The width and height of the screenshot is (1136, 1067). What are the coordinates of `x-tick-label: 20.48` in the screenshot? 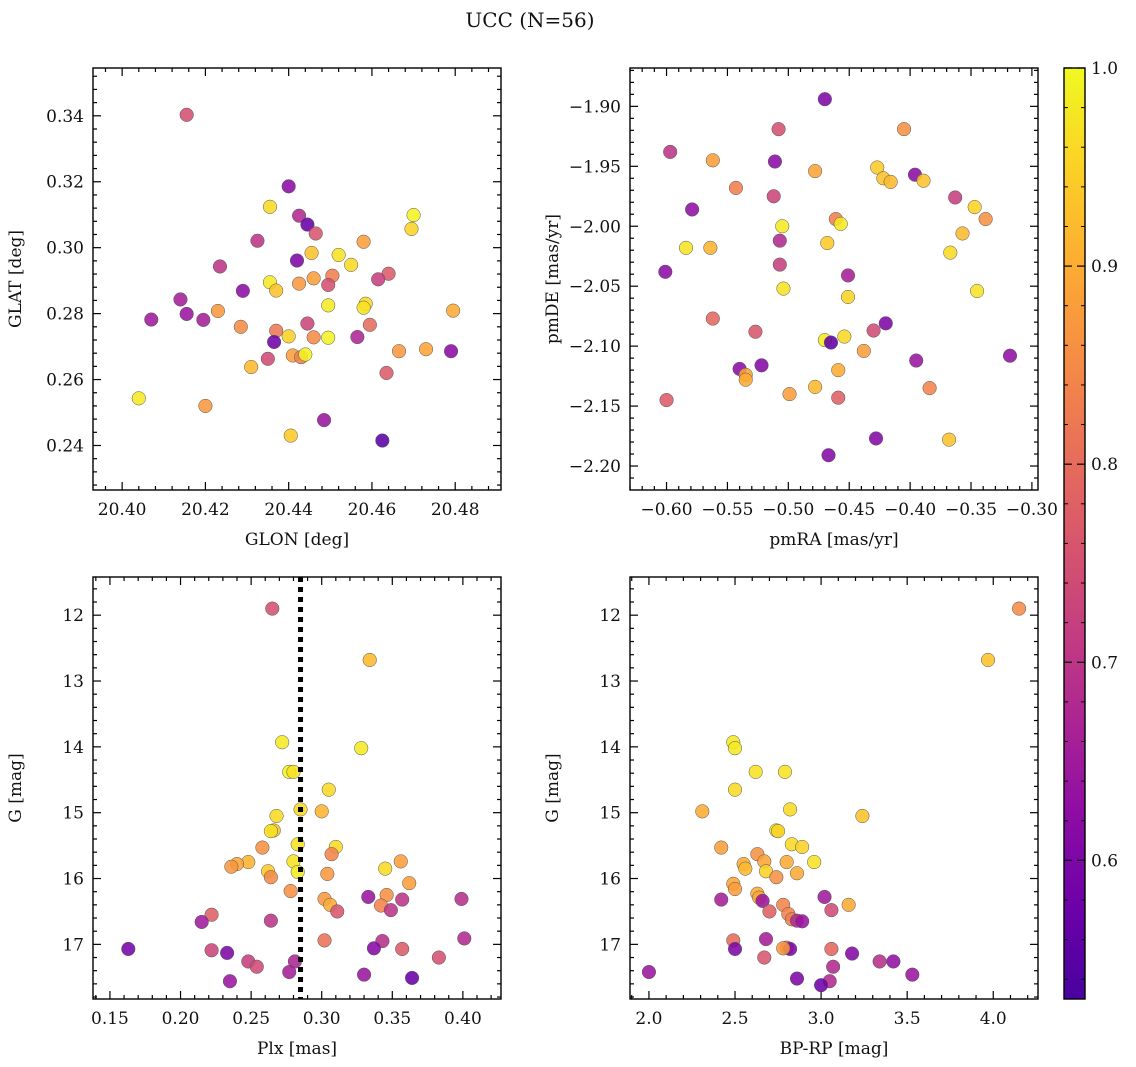 It's located at (455, 510).